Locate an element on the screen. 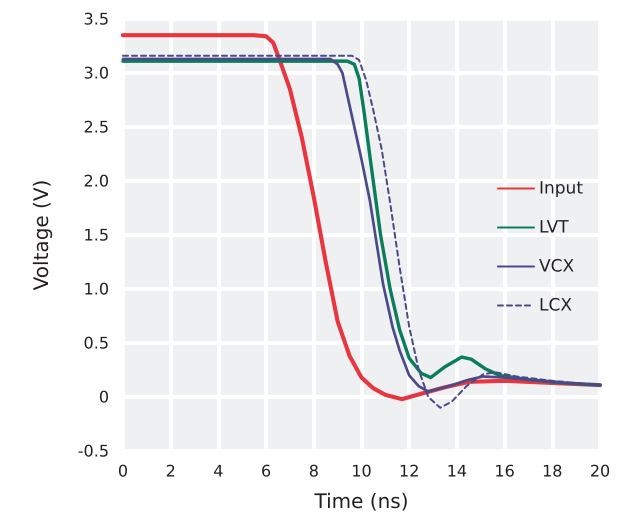 This screenshot has height=524, width=618. x-tick-label: 4 is located at coordinates (218, 471).